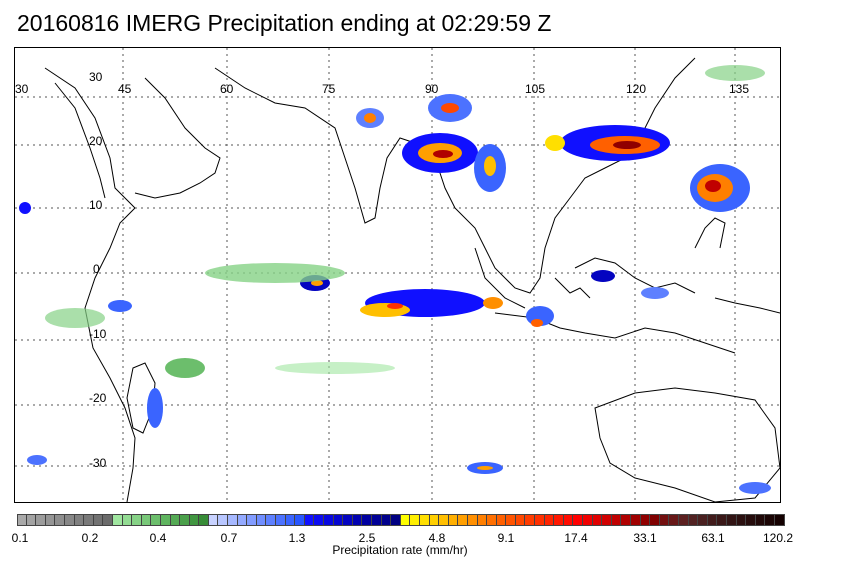  What do you see at coordinates (22, 89) in the screenshot?
I see `lon-label: 30` at bounding box center [22, 89].